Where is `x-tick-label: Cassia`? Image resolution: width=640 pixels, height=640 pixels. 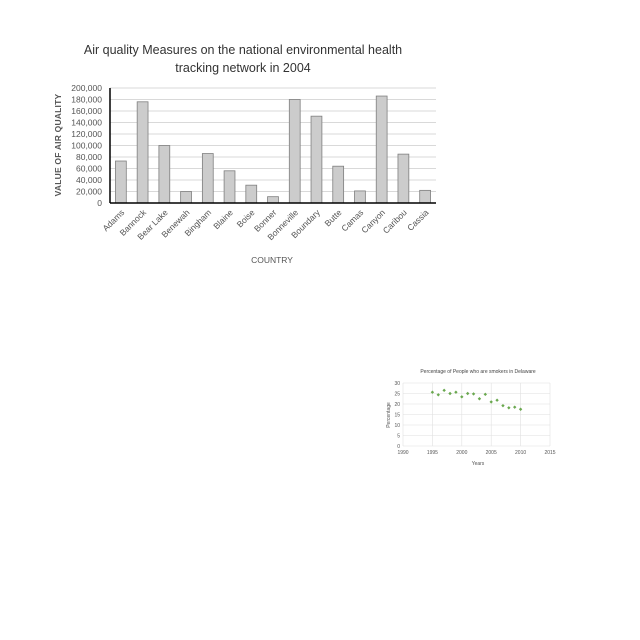 x-tick-label: Cassia is located at coordinates (418, 220).